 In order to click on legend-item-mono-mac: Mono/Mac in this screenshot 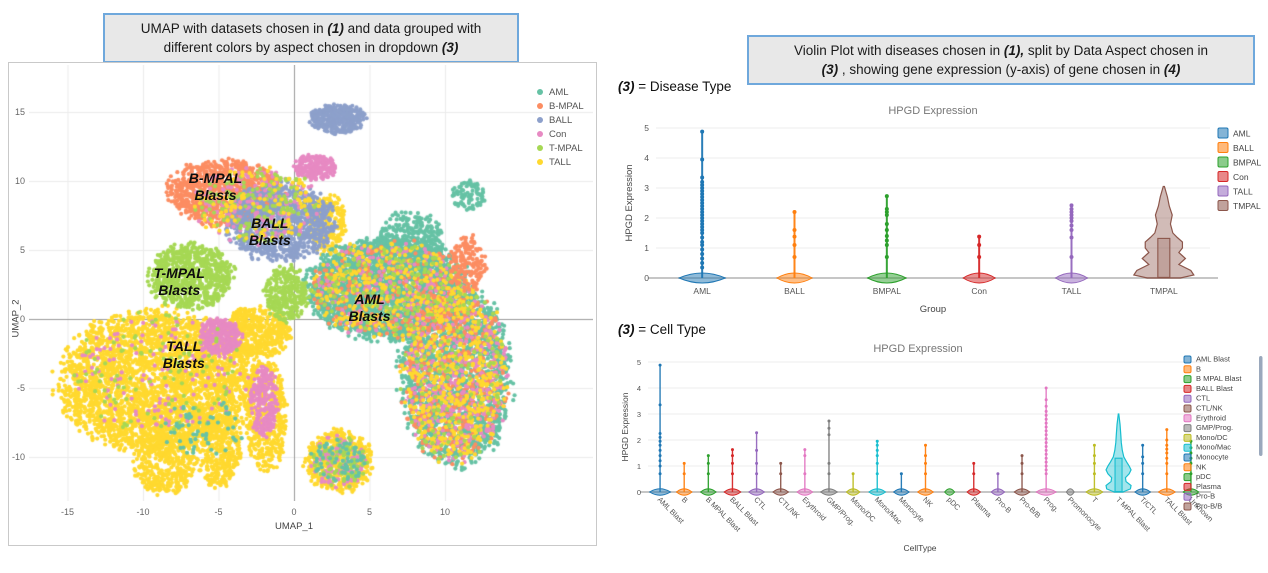, I will do `click(1207, 447)`.